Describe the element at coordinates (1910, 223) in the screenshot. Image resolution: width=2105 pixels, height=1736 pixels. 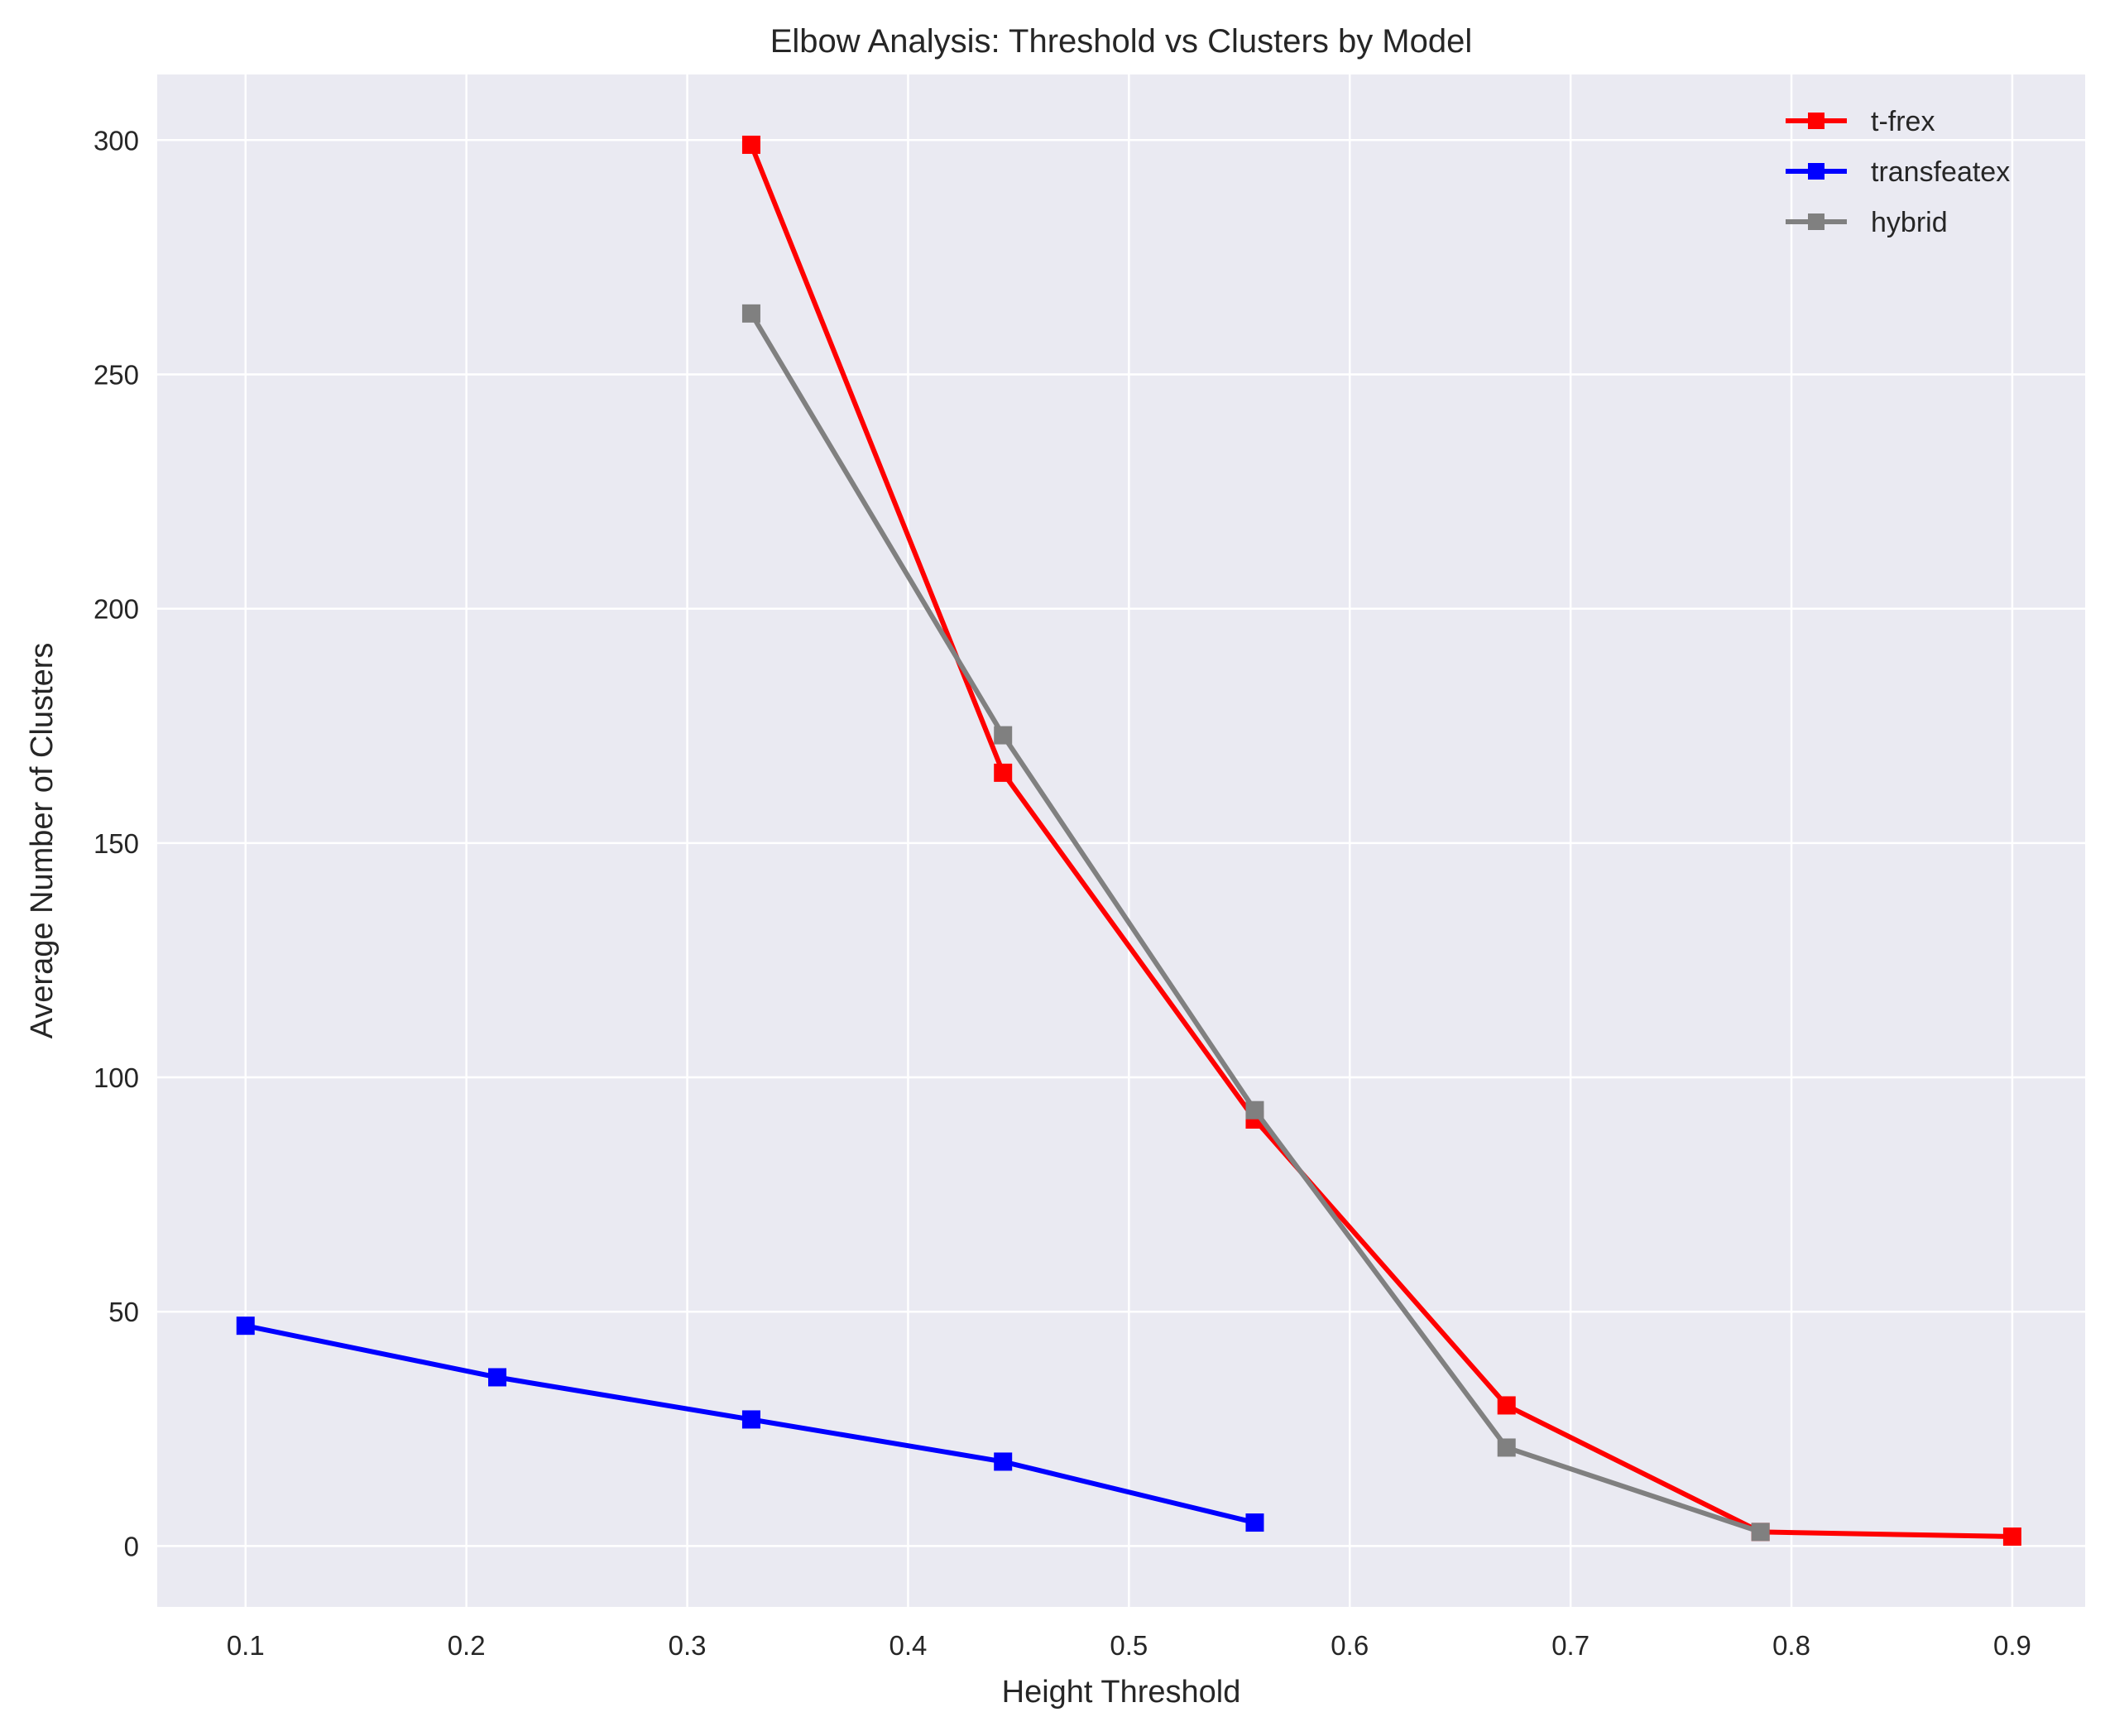
I see `legend-label: hybrid` at that location.